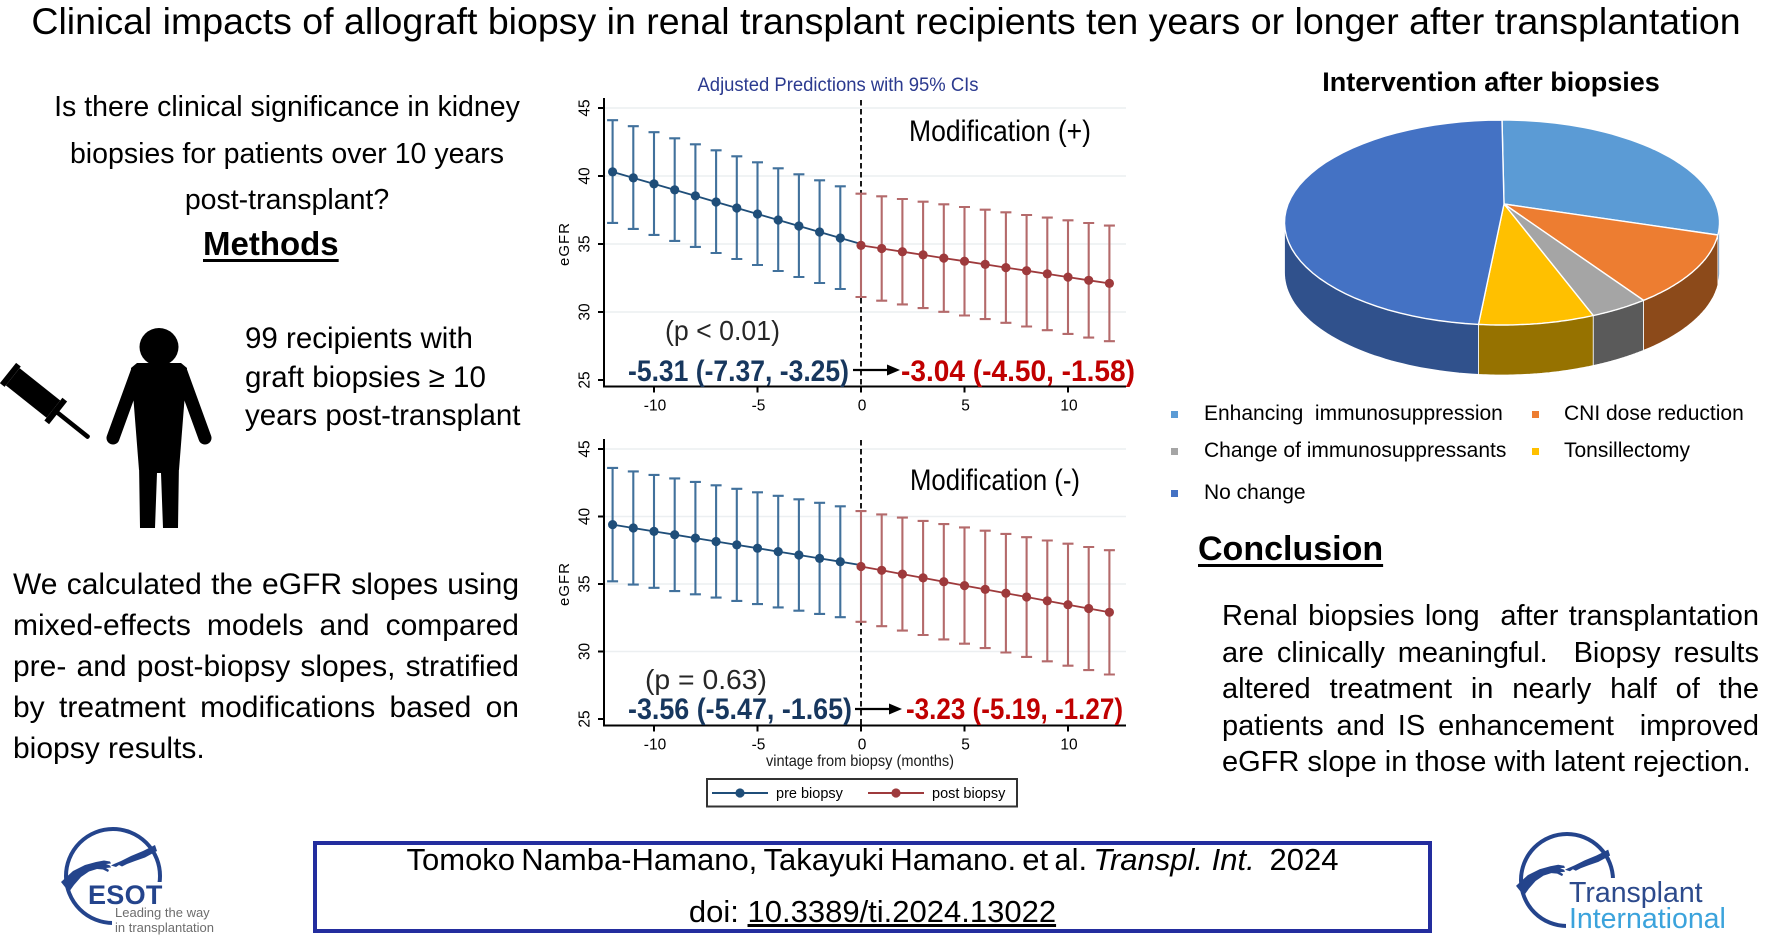 The width and height of the screenshot is (1772, 942). Describe the element at coordinates (810, 794) in the screenshot. I see `svg-text: pre biopsy` at that location.